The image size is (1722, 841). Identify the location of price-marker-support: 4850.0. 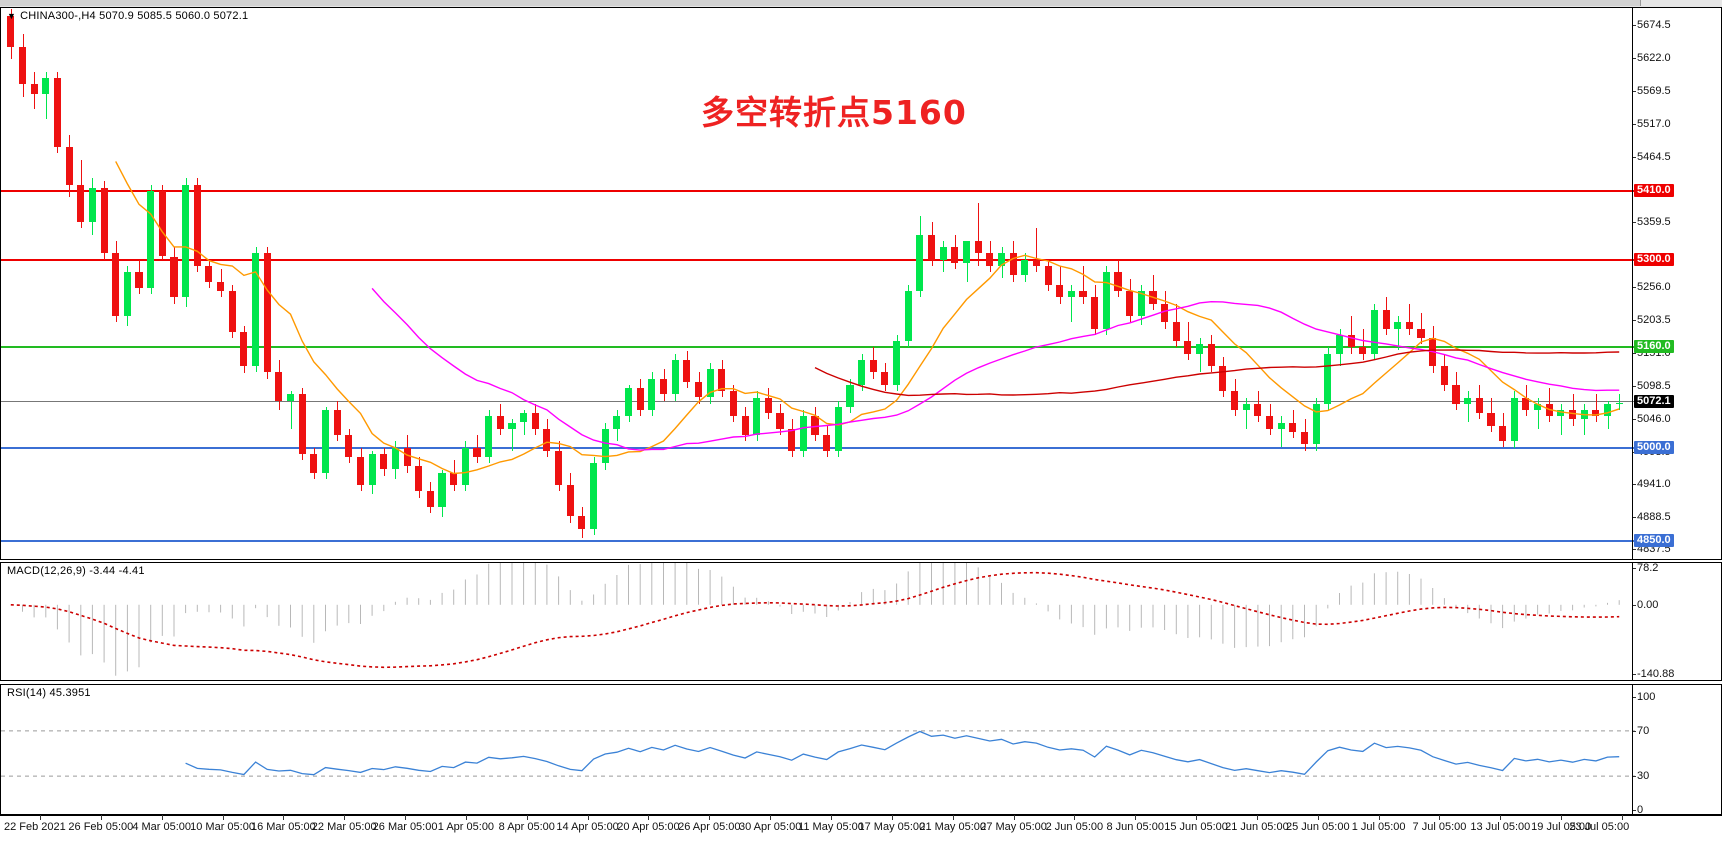
(1654, 541).